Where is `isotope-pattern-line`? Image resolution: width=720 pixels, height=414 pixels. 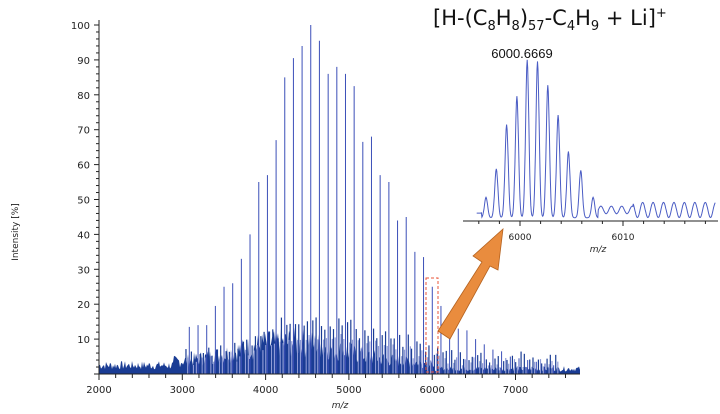
isotope-pattern-line is located at coordinates (596, 139).